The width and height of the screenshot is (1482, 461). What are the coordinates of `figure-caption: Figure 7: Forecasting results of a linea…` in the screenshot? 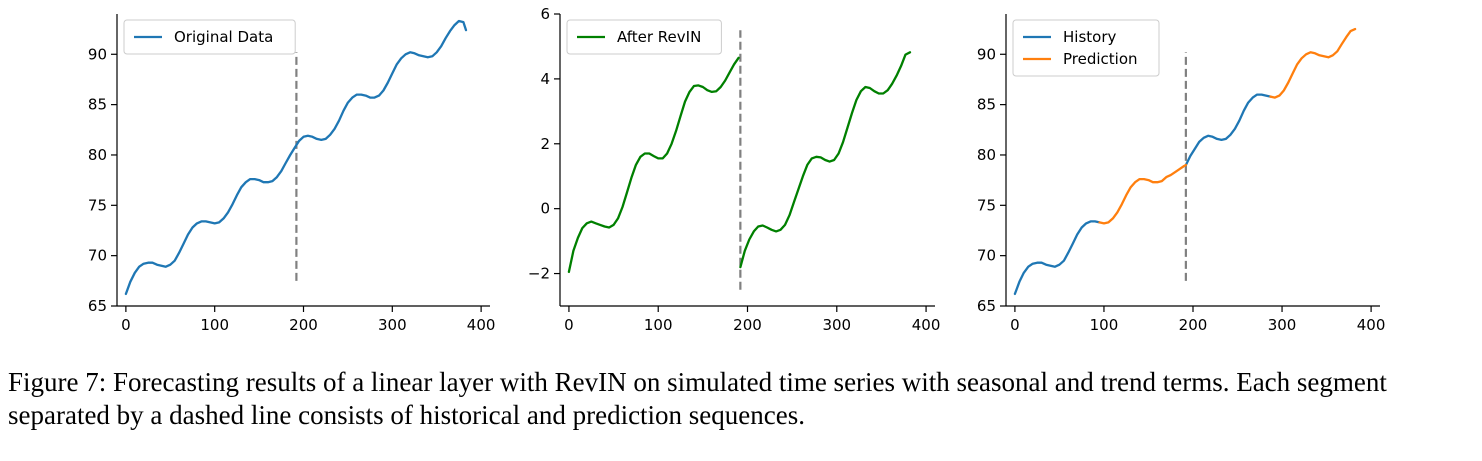 It's located at (697, 398).